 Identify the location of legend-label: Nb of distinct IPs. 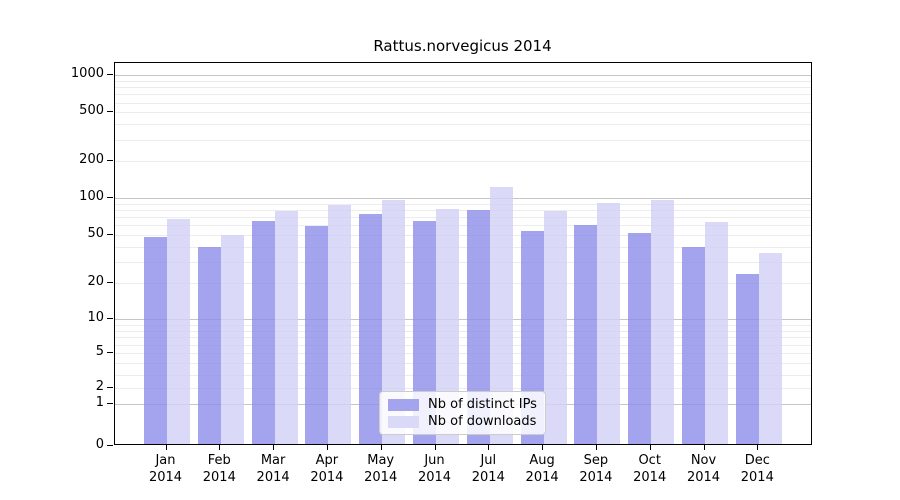
(482, 404).